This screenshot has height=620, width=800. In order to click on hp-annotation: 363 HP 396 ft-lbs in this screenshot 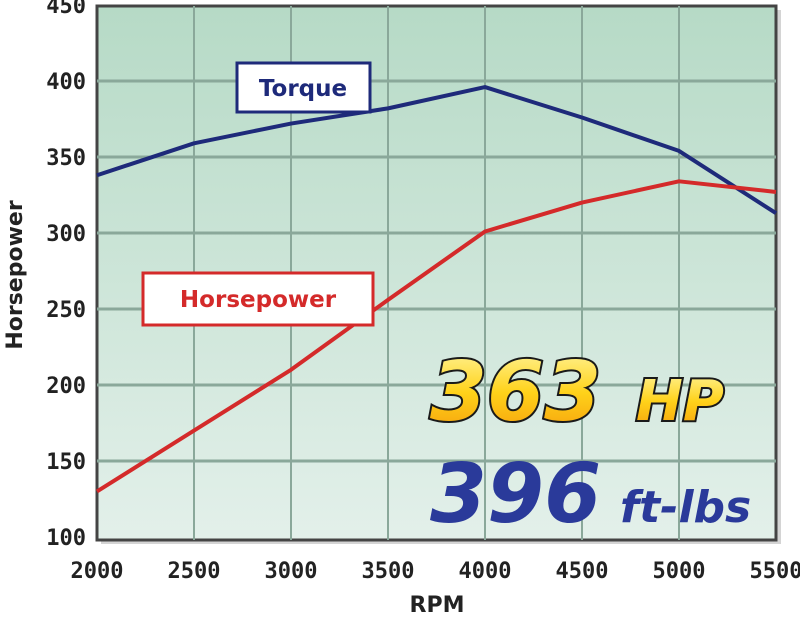, I will do `click(589, 442)`.